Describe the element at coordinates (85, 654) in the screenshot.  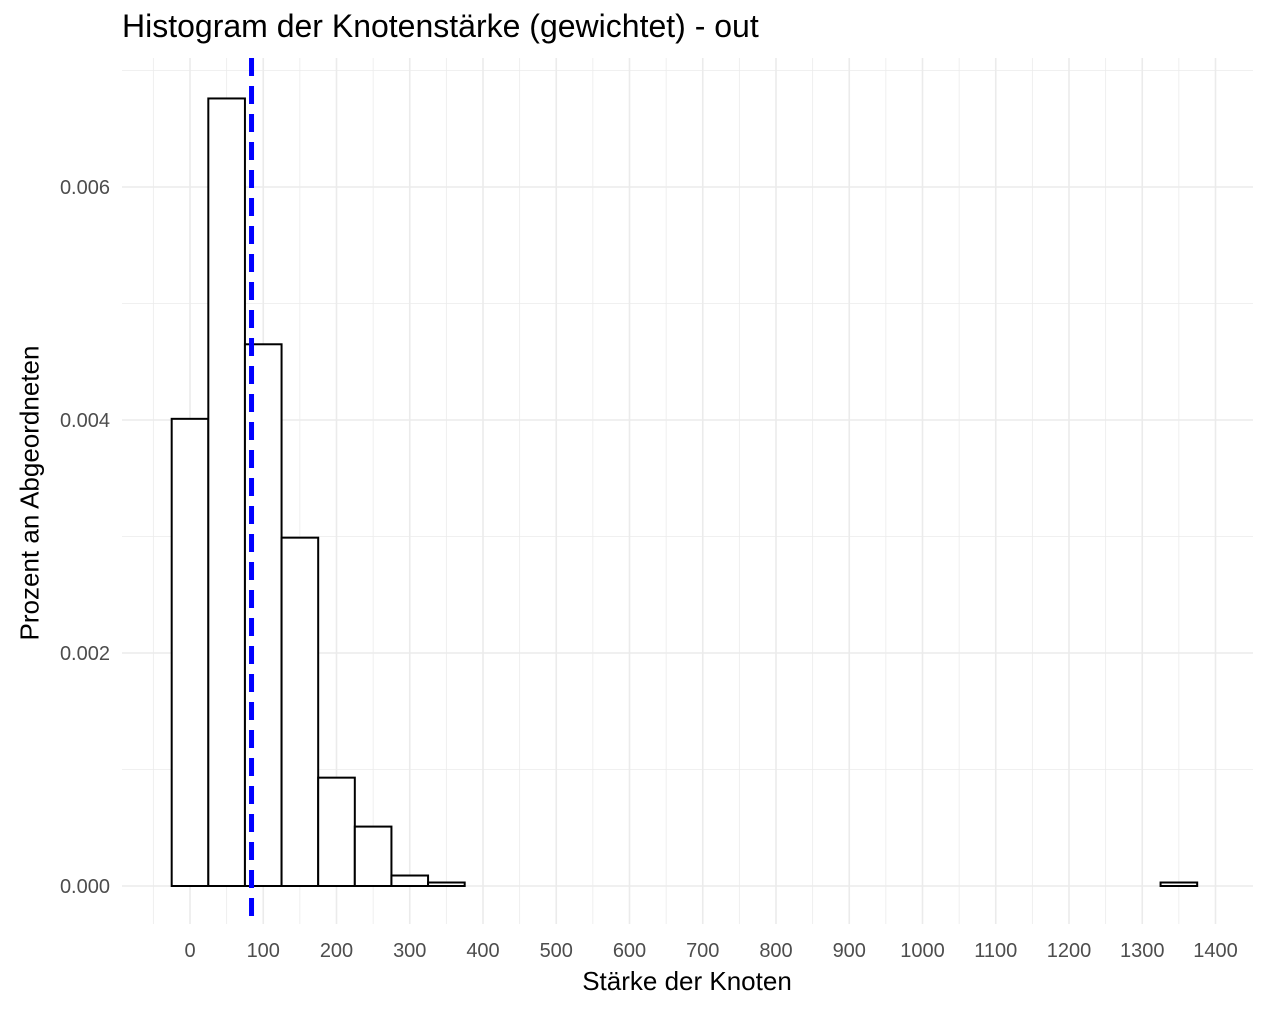
I see `y-tick-label: 0.002` at that location.